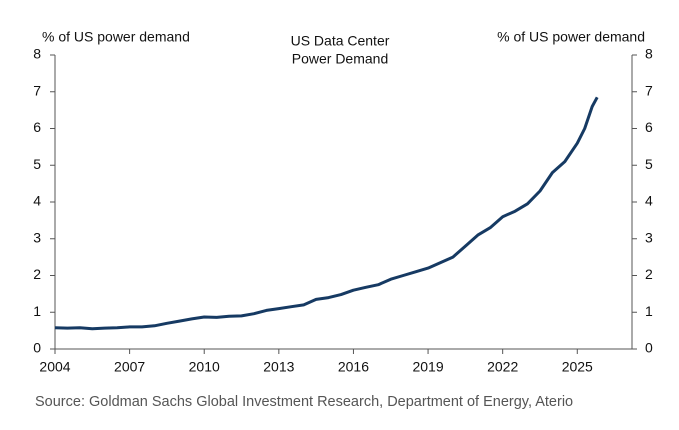  Describe the element at coordinates (37, 348) in the screenshot. I see `y-tick-label: 0` at that location.